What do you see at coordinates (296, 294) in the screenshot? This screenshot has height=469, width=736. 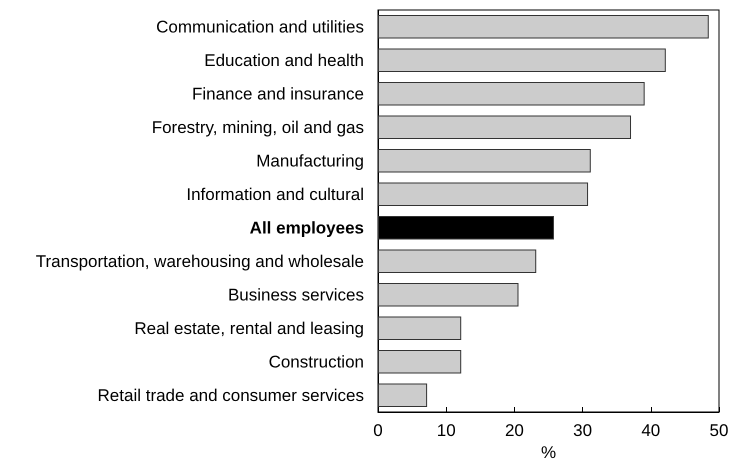 I see `y-tick-label: Business services` at bounding box center [296, 294].